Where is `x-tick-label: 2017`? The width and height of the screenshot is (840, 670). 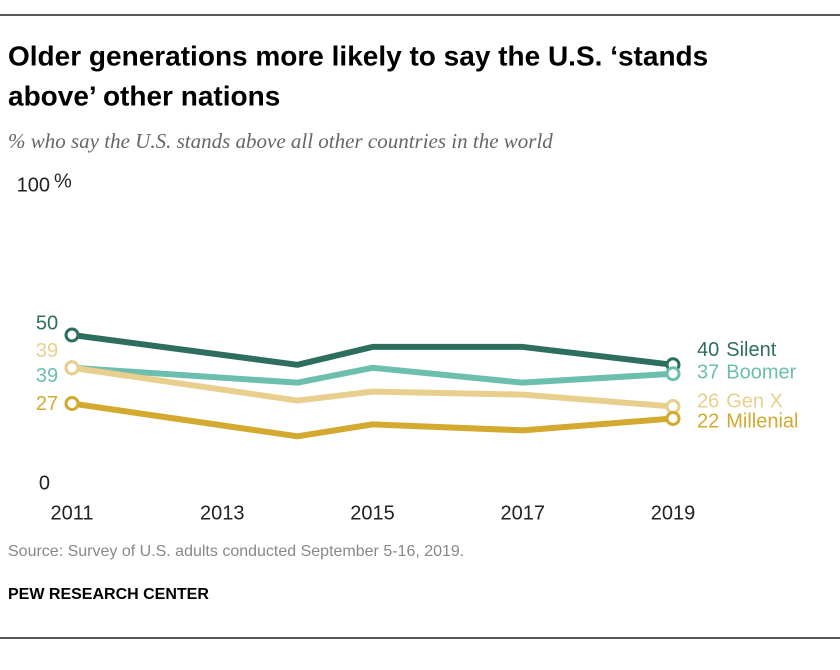 x-tick-label: 2017 is located at coordinates (523, 513).